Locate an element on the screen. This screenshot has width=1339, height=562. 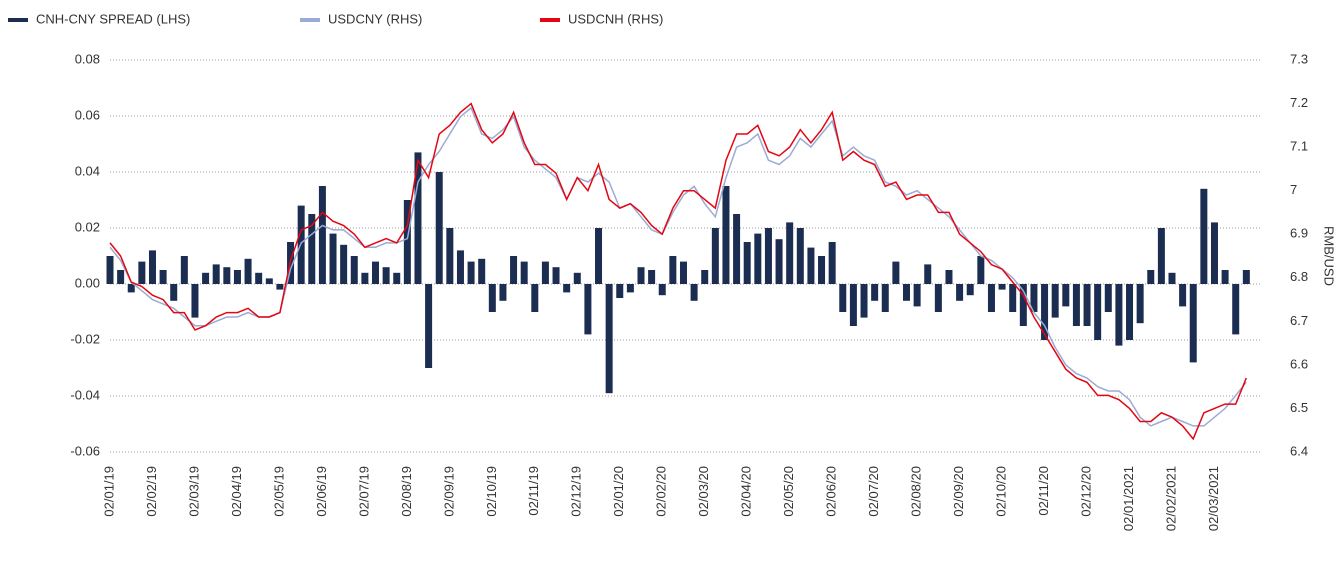
x-tick-label: 02/04/20 is located at coordinates (746, 491).